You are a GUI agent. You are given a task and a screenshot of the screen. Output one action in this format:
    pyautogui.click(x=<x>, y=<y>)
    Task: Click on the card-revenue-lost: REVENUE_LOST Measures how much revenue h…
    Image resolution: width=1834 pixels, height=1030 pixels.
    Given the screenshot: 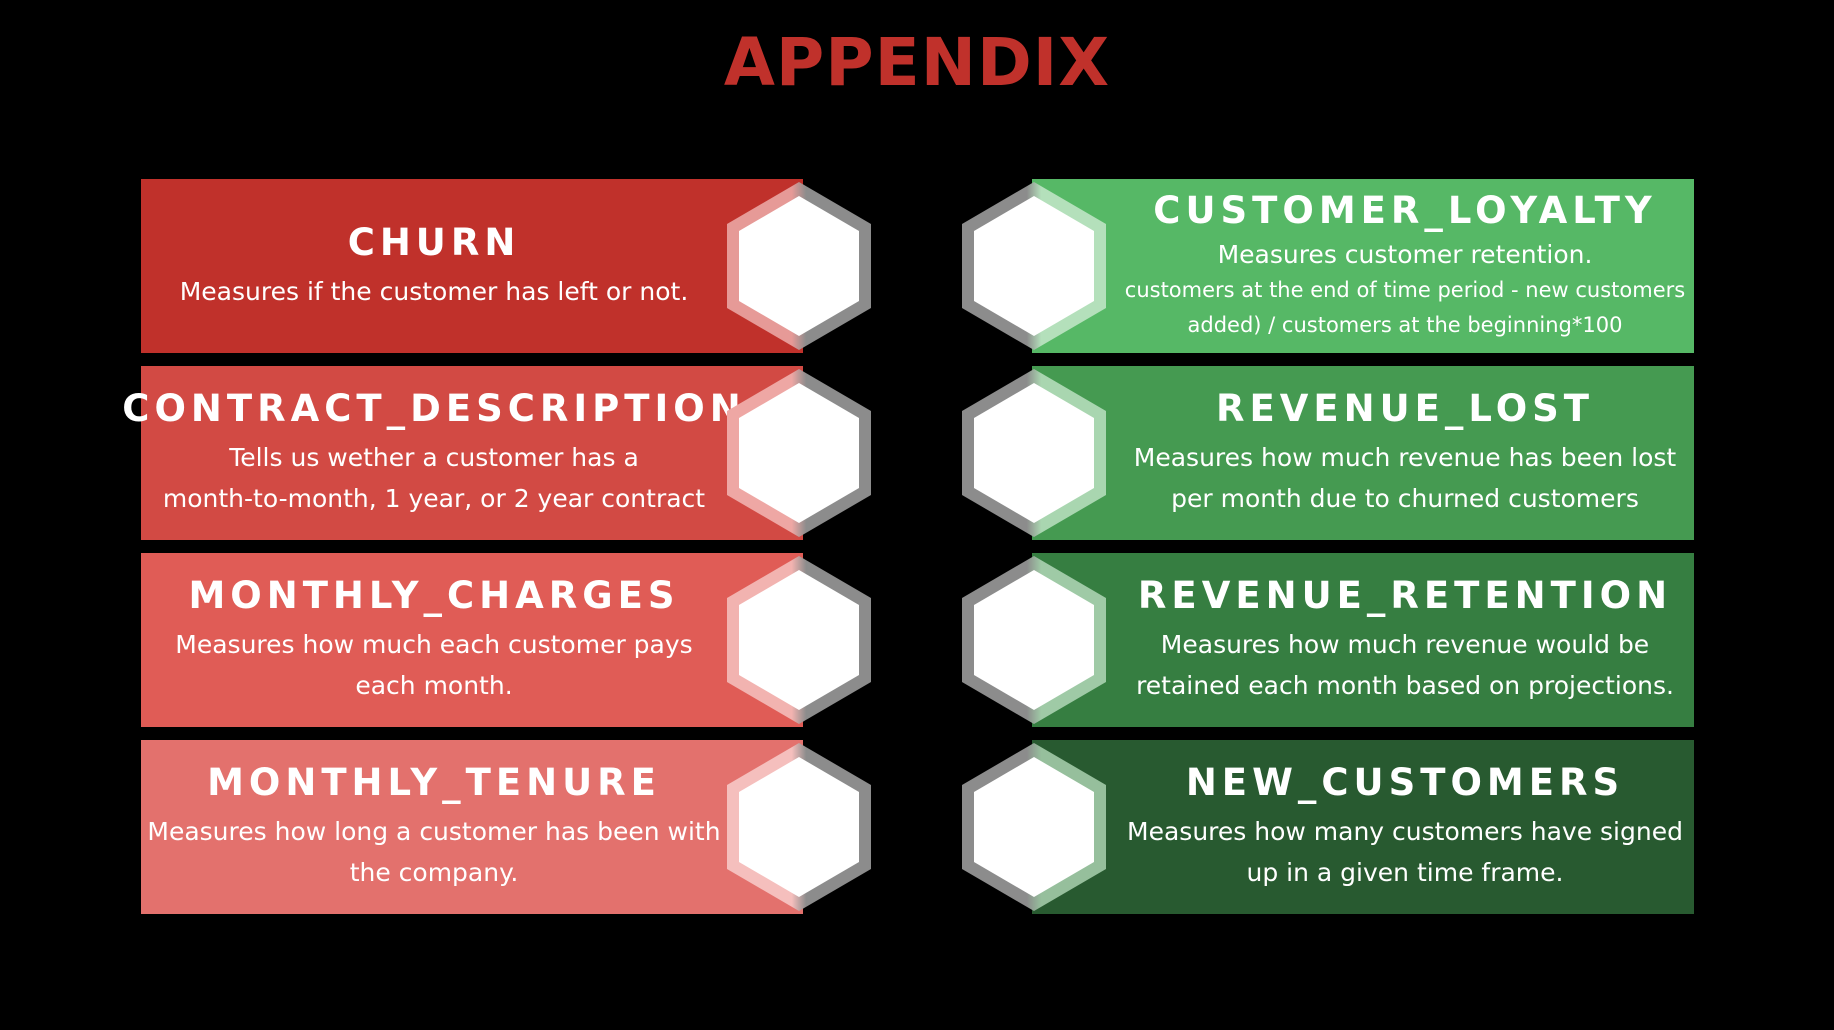 What is the action you would take?
    pyautogui.click(x=1328, y=453)
    